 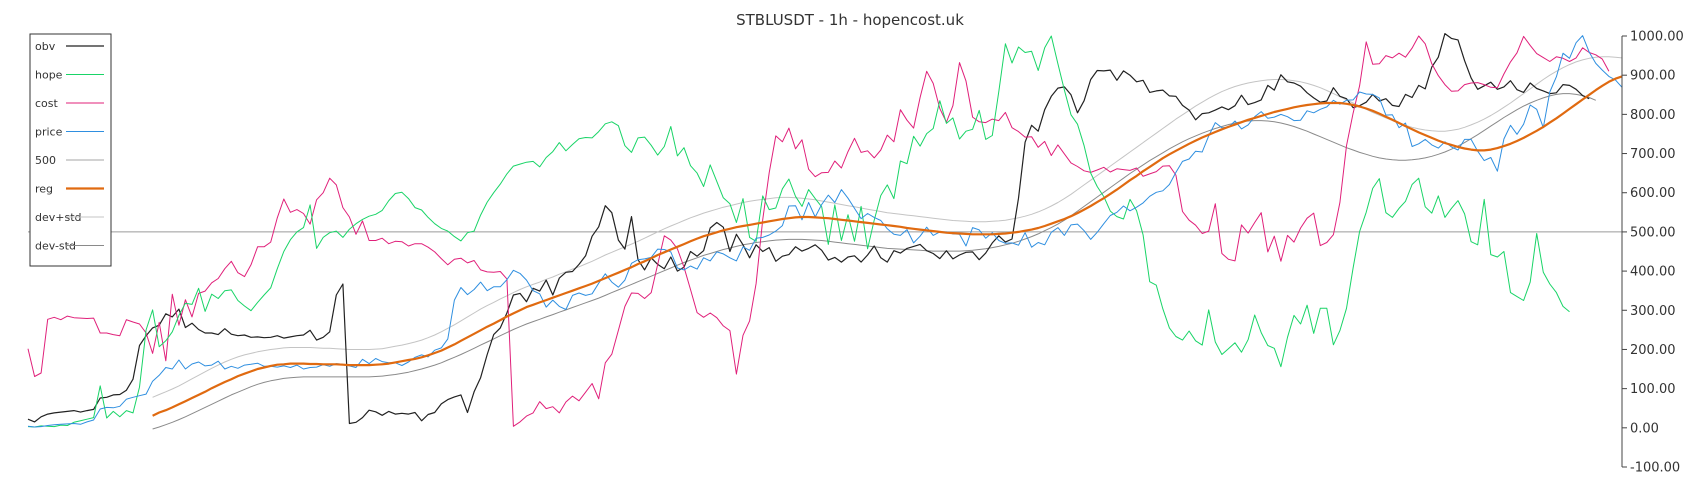 I want to click on legend: obv hope cost price 500 reg dev+std dev-std, so click(x=70, y=150).